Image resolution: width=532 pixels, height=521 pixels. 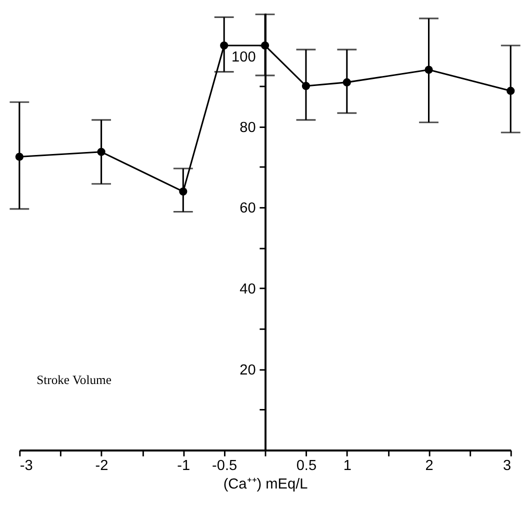 I want to click on x-tick-label: 1, so click(x=347, y=466).